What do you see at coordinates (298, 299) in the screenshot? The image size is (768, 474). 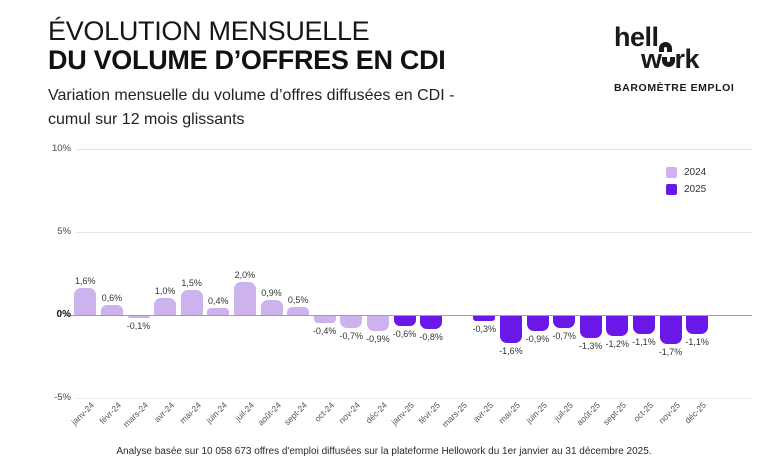 I see `bar-value-label: 0,5%` at bounding box center [298, 299].